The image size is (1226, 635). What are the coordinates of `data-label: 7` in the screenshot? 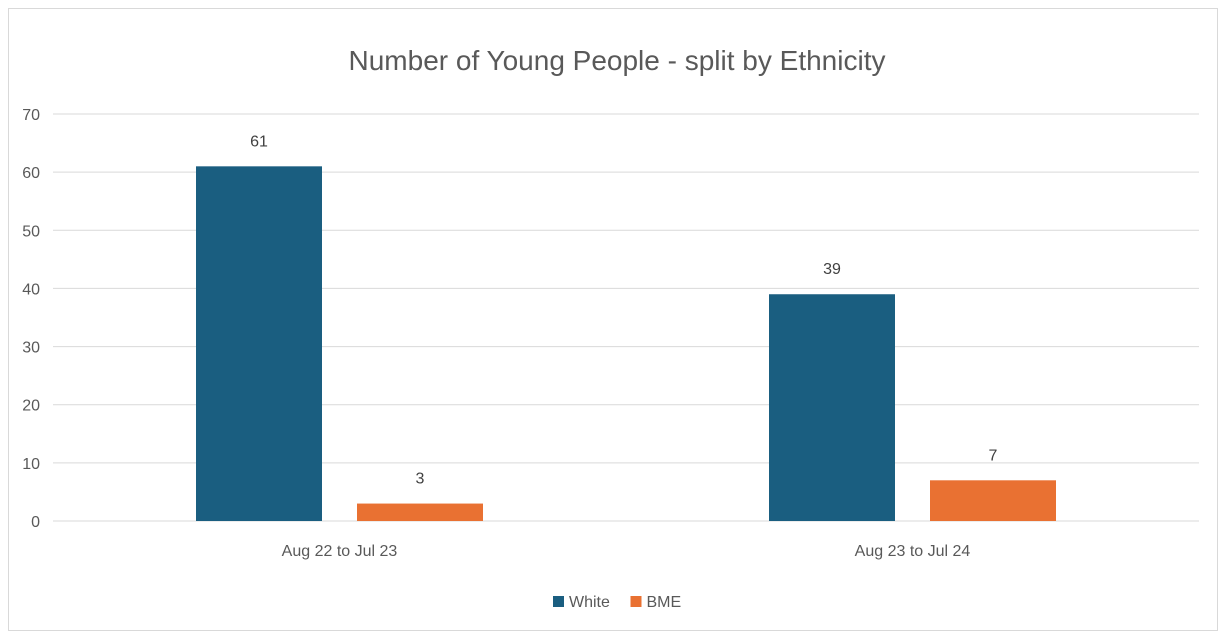 It's located at (993, 455).